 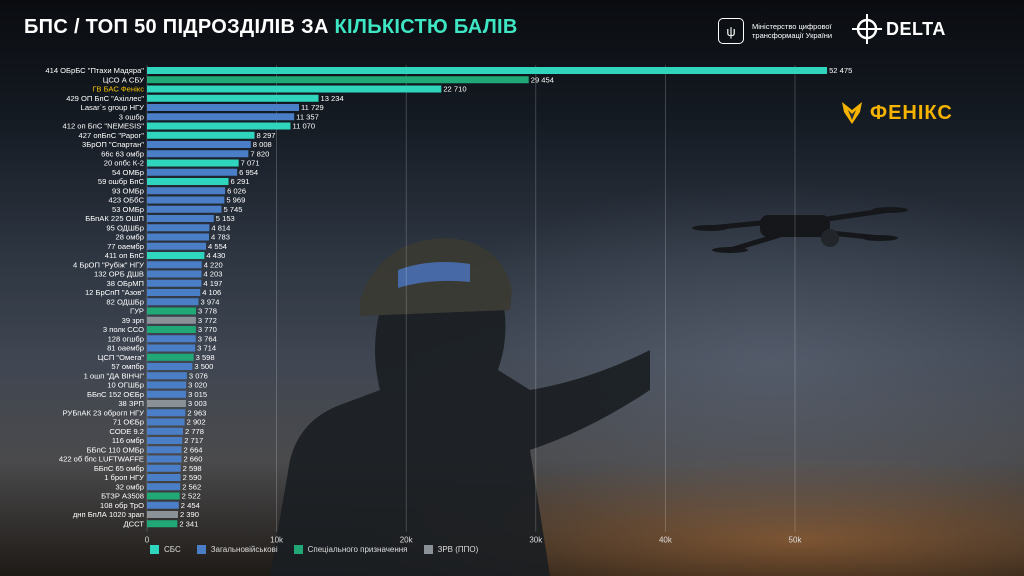 I want to click on bar-category-label: 32 омбр, so click(x=130, y=486).